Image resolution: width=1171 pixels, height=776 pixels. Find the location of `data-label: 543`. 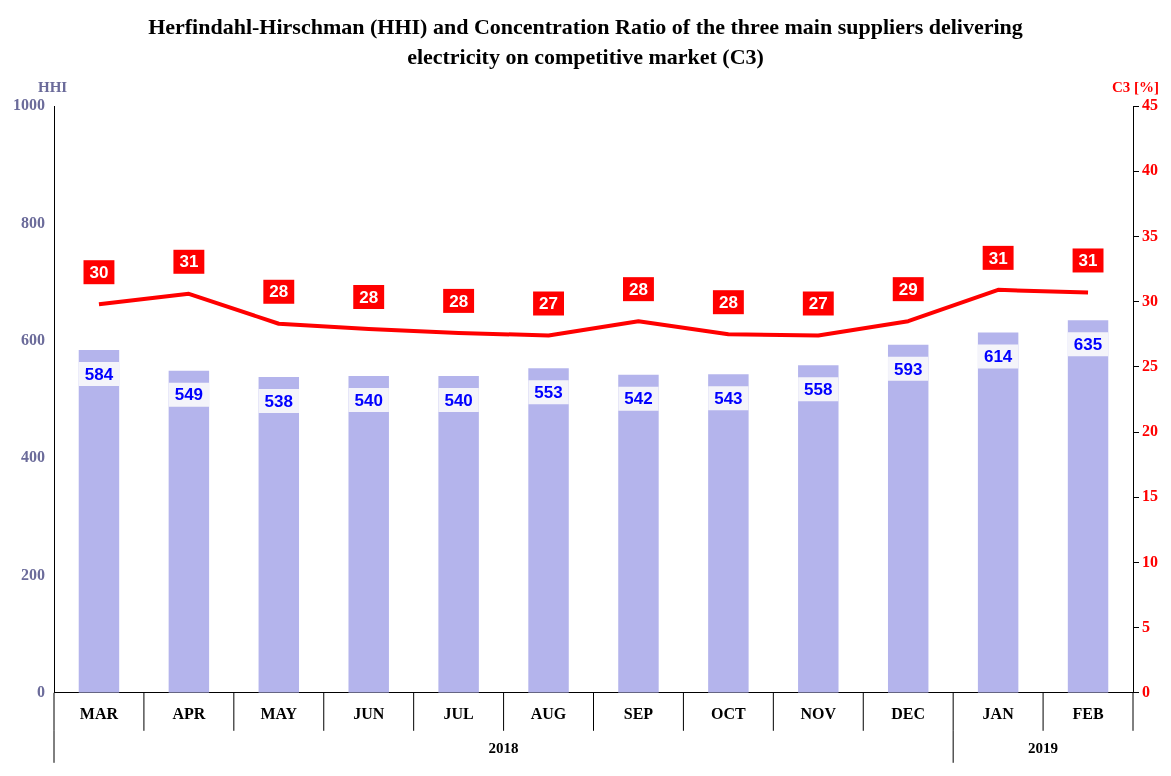

data-label: 543 is located at coordinates (728, 398).